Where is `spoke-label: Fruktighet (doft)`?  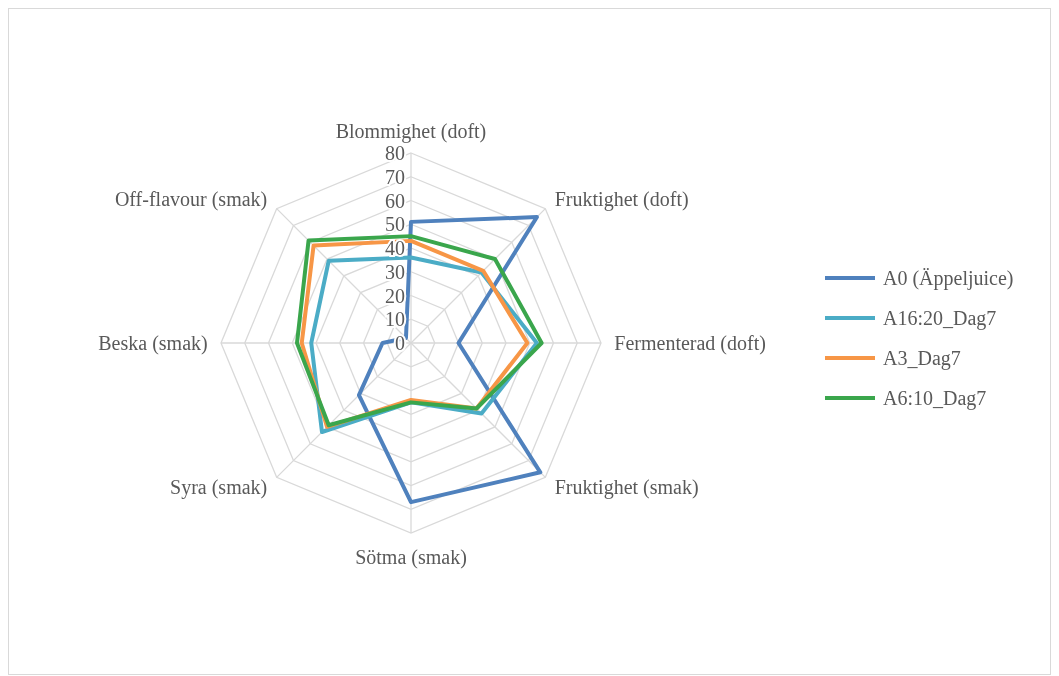 spoke-label: Fruktighet (doft) is located at coordinates (621, 200).